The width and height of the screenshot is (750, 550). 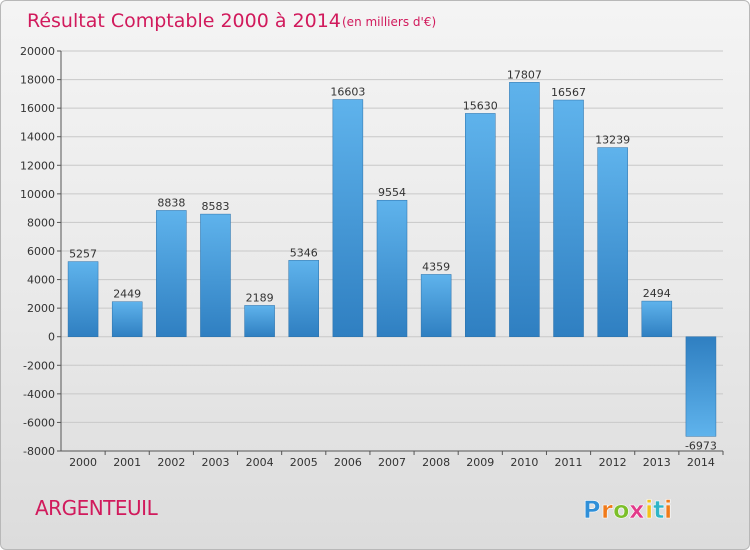 What do you see at coordinates (127, 294) in the screenshot?
I see `data-label: 2449` at bounding box center [127, 294].